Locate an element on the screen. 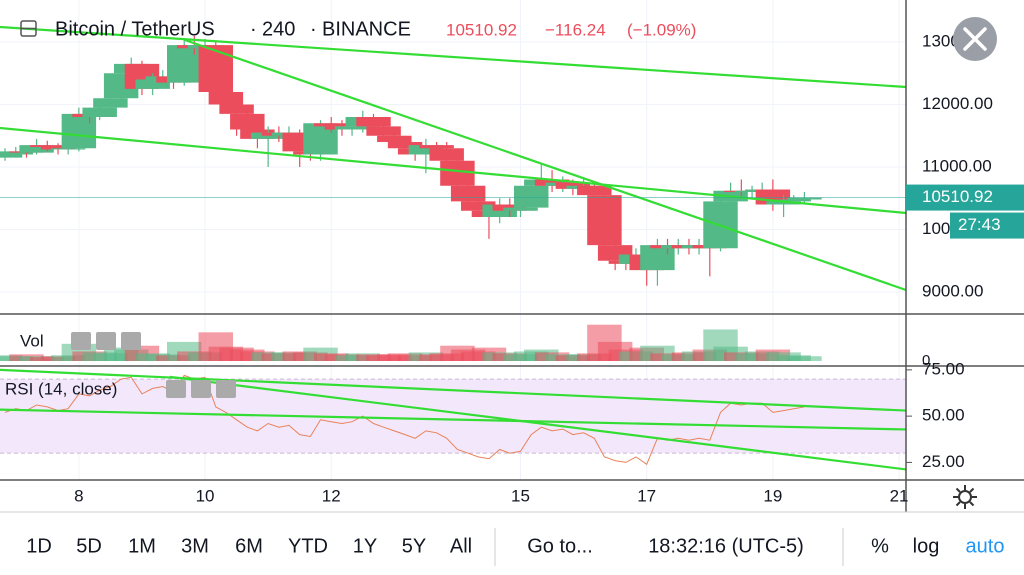 Image resolution: width=1024 pixels, height=575 pixels. range-button: All is located at coordinates (461, 546).